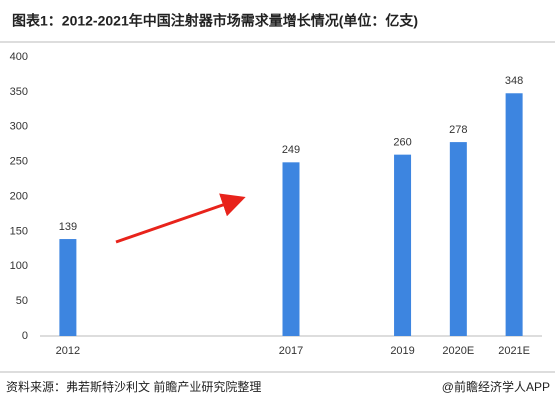  What do you see at coordinates (496, 386) in the screenshot?
I see `credit: @前瞻经济学人APP` at bounding box center [496, 386].